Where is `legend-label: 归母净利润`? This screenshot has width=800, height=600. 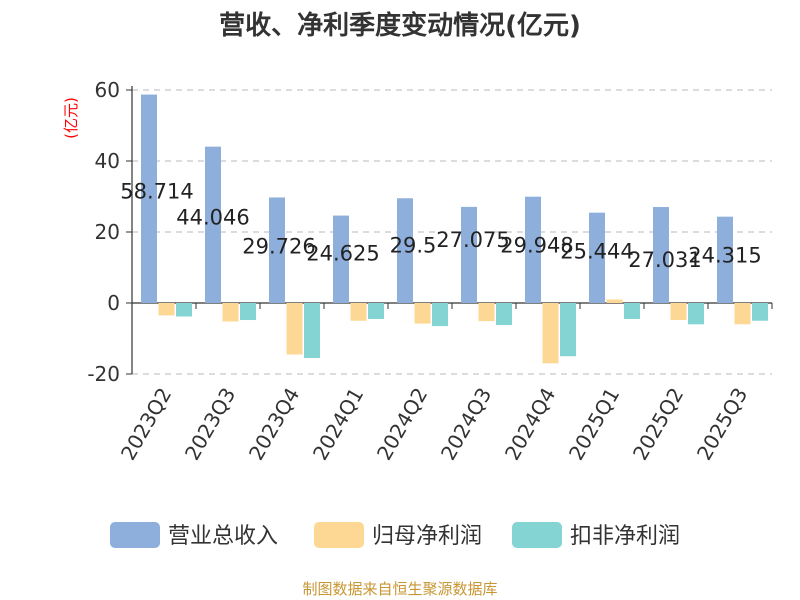 legend-label: 归母净利润 is located at coordinates (427, 536).